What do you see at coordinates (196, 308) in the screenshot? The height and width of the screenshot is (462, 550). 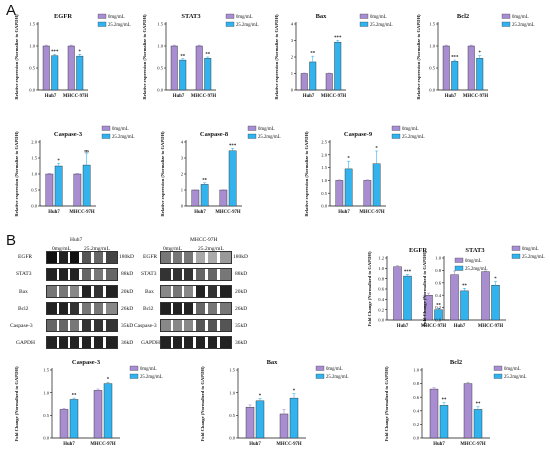 I see `blot-mhcc-band-bcl2` at bounding box center [196, 308].